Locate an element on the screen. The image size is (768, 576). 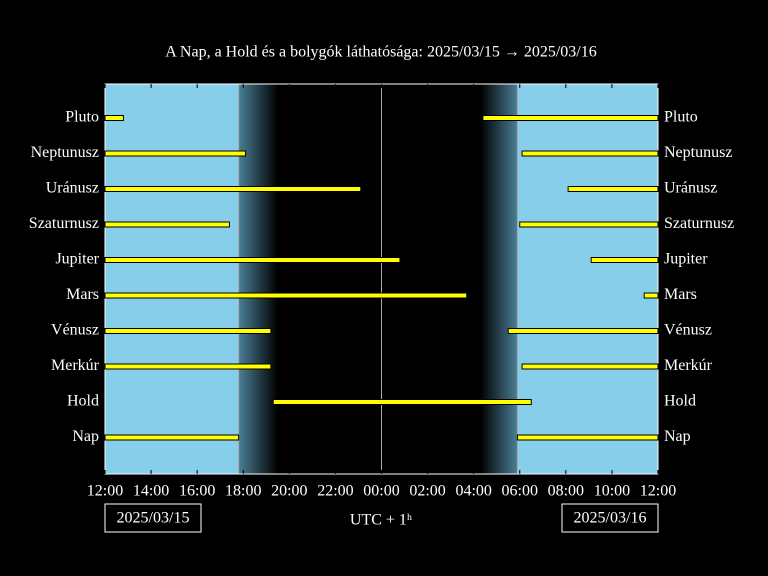
x-tick-label: 16:00 is located at coordinates (197, 491).